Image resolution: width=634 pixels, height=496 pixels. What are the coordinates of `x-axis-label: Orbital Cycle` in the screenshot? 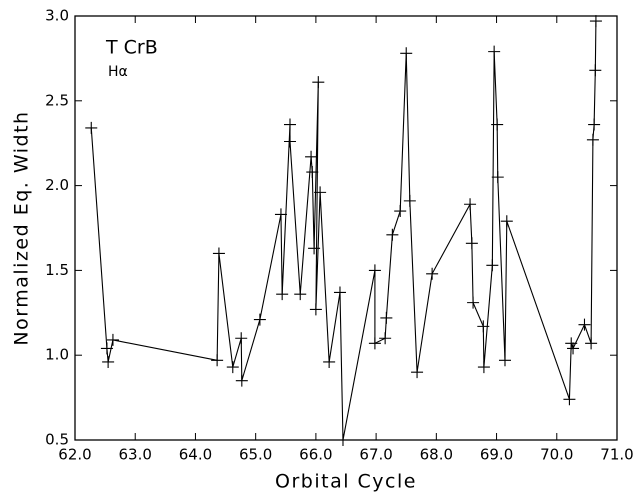 It's located at (346, 482).